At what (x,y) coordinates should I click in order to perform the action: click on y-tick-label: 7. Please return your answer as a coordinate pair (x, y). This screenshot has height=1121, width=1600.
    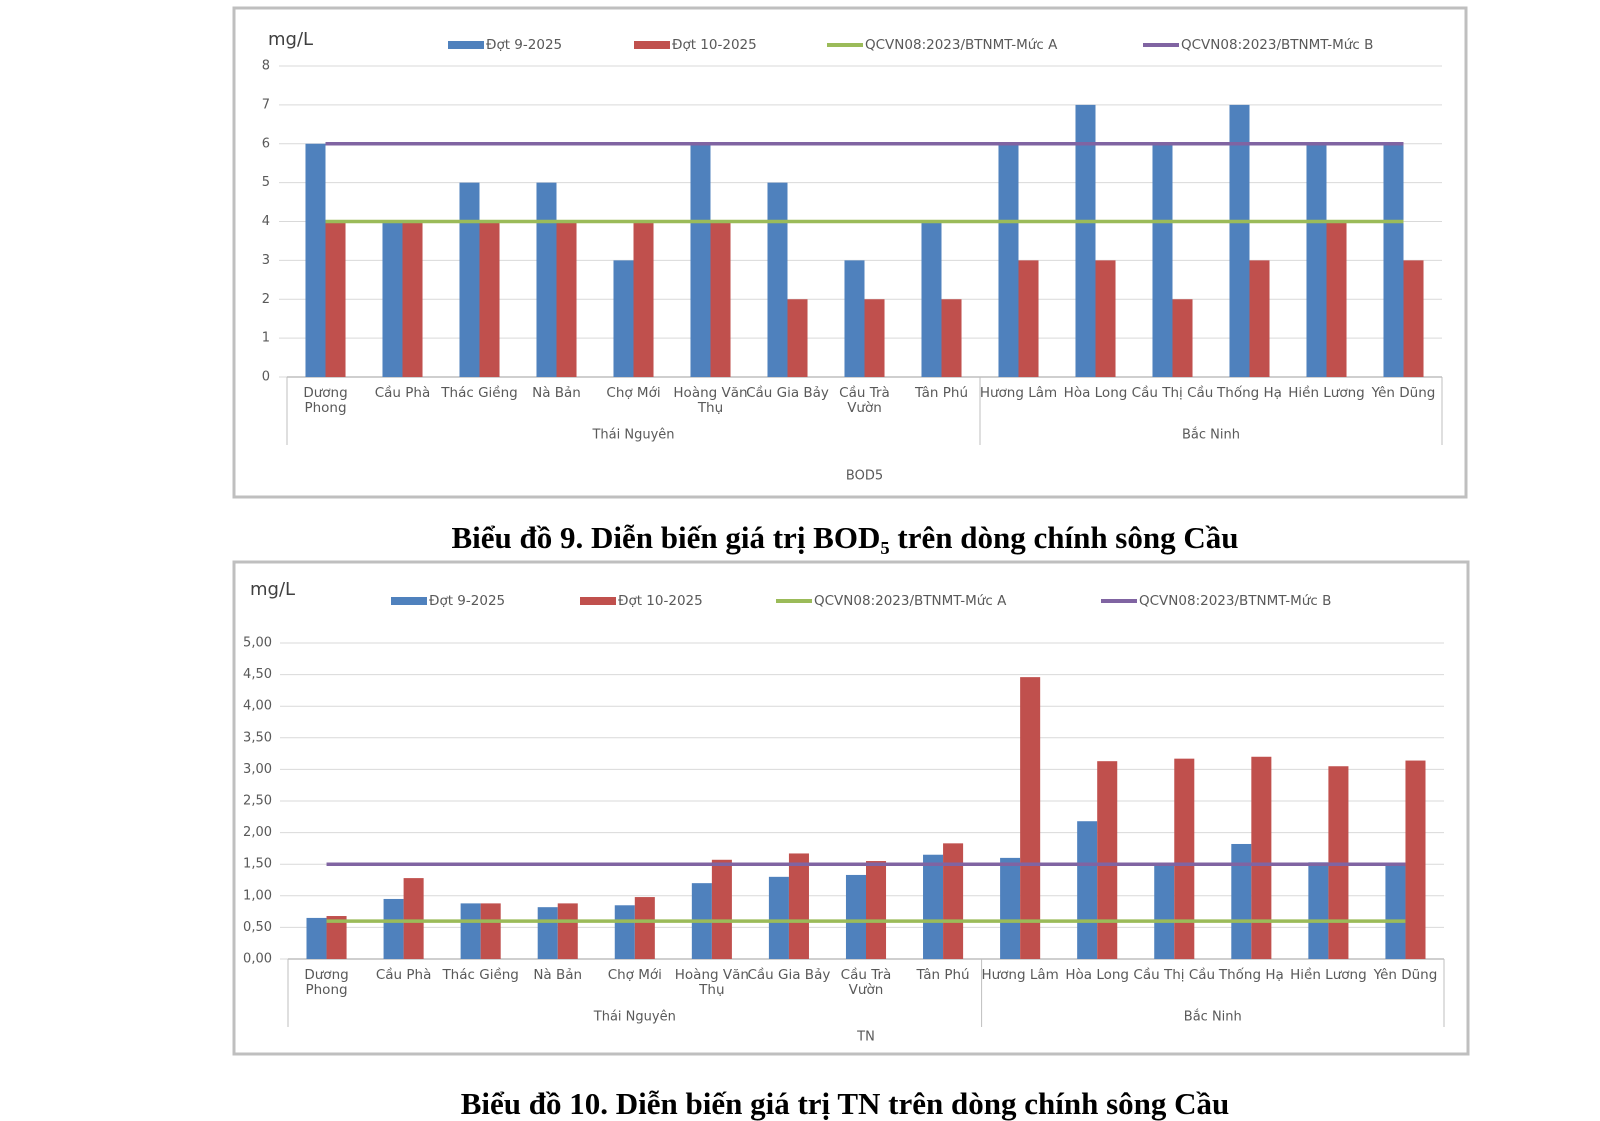
    Looking at the image, I should click on (266, 104).